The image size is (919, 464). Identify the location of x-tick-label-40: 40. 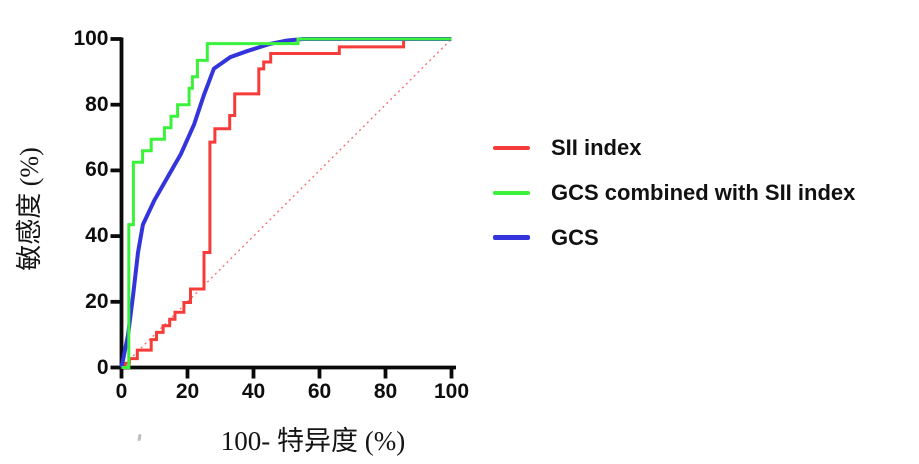
(253, 391).